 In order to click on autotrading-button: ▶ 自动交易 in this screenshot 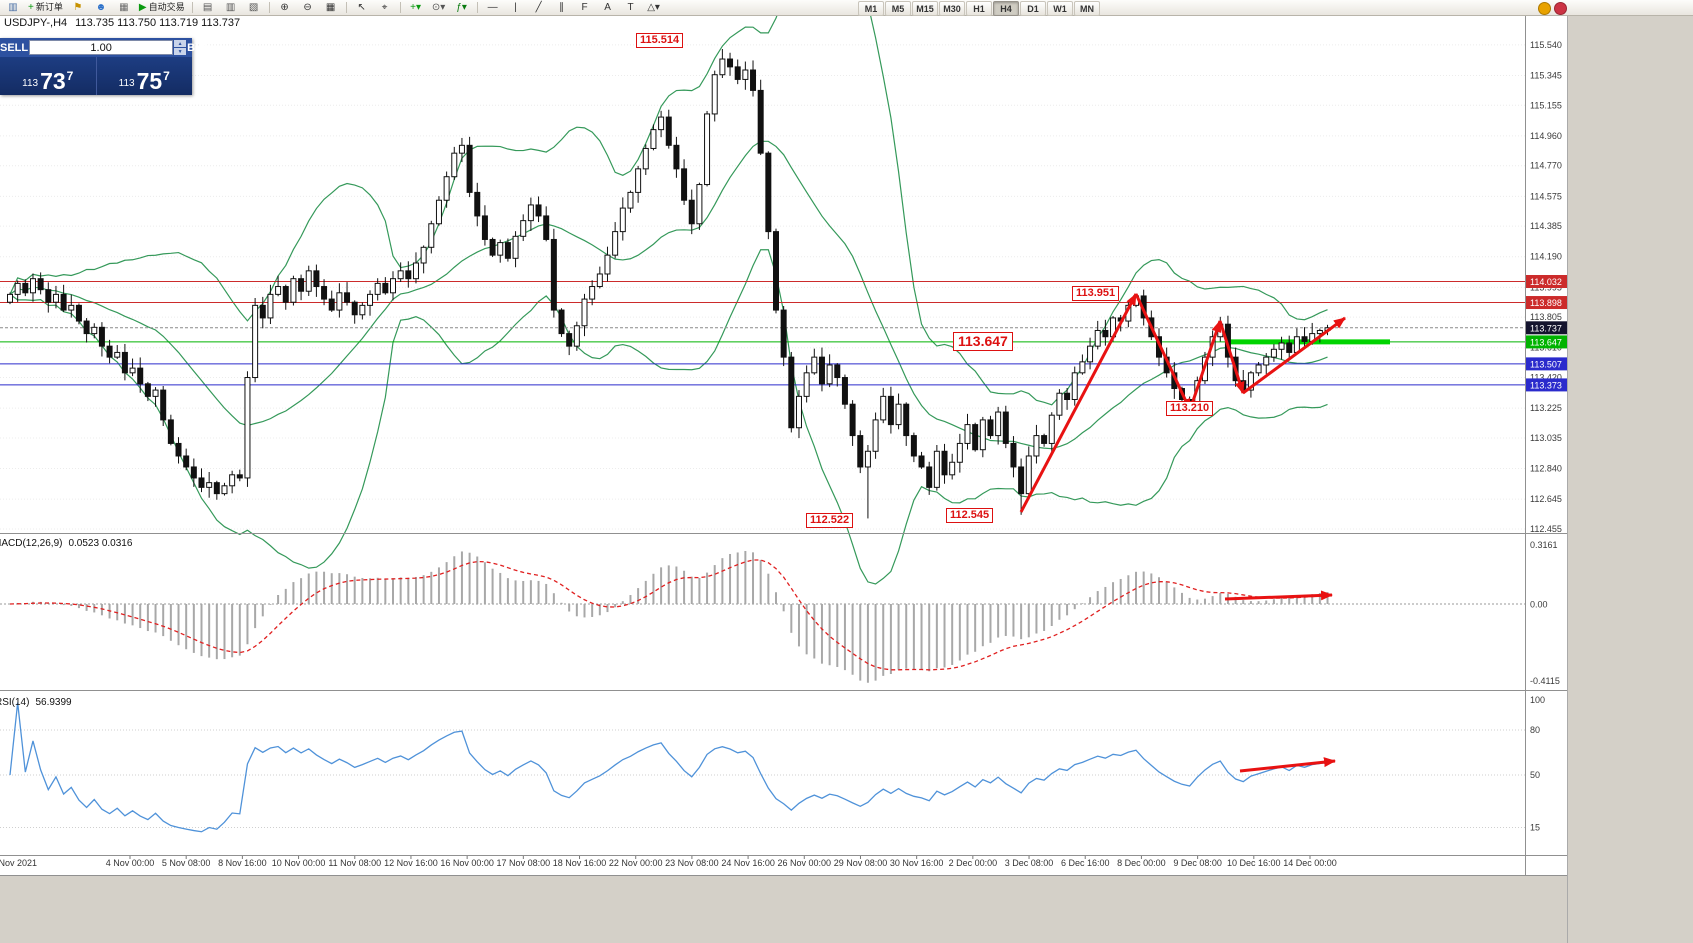, I will do `click(162, 7)`.